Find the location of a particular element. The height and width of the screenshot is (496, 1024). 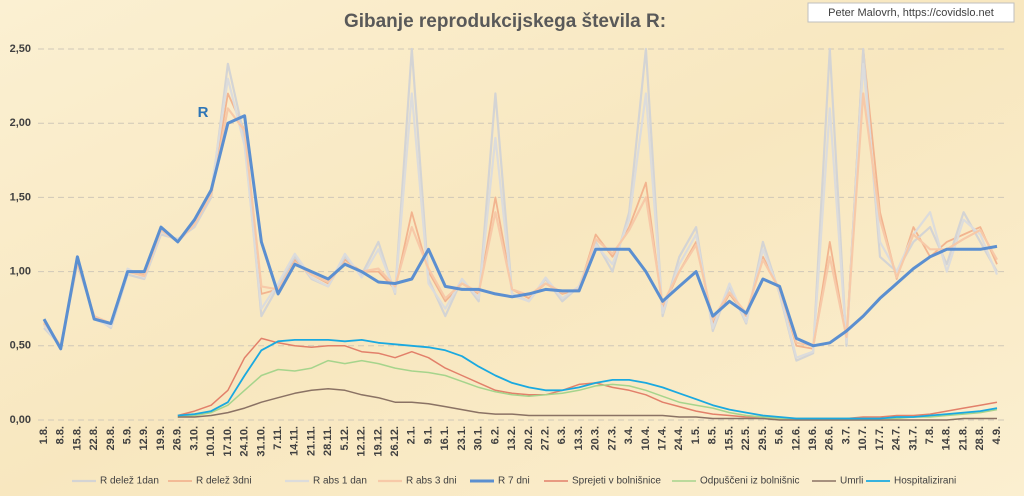

legend-label: Hospitalizirani is located at coordinates (925, 481).